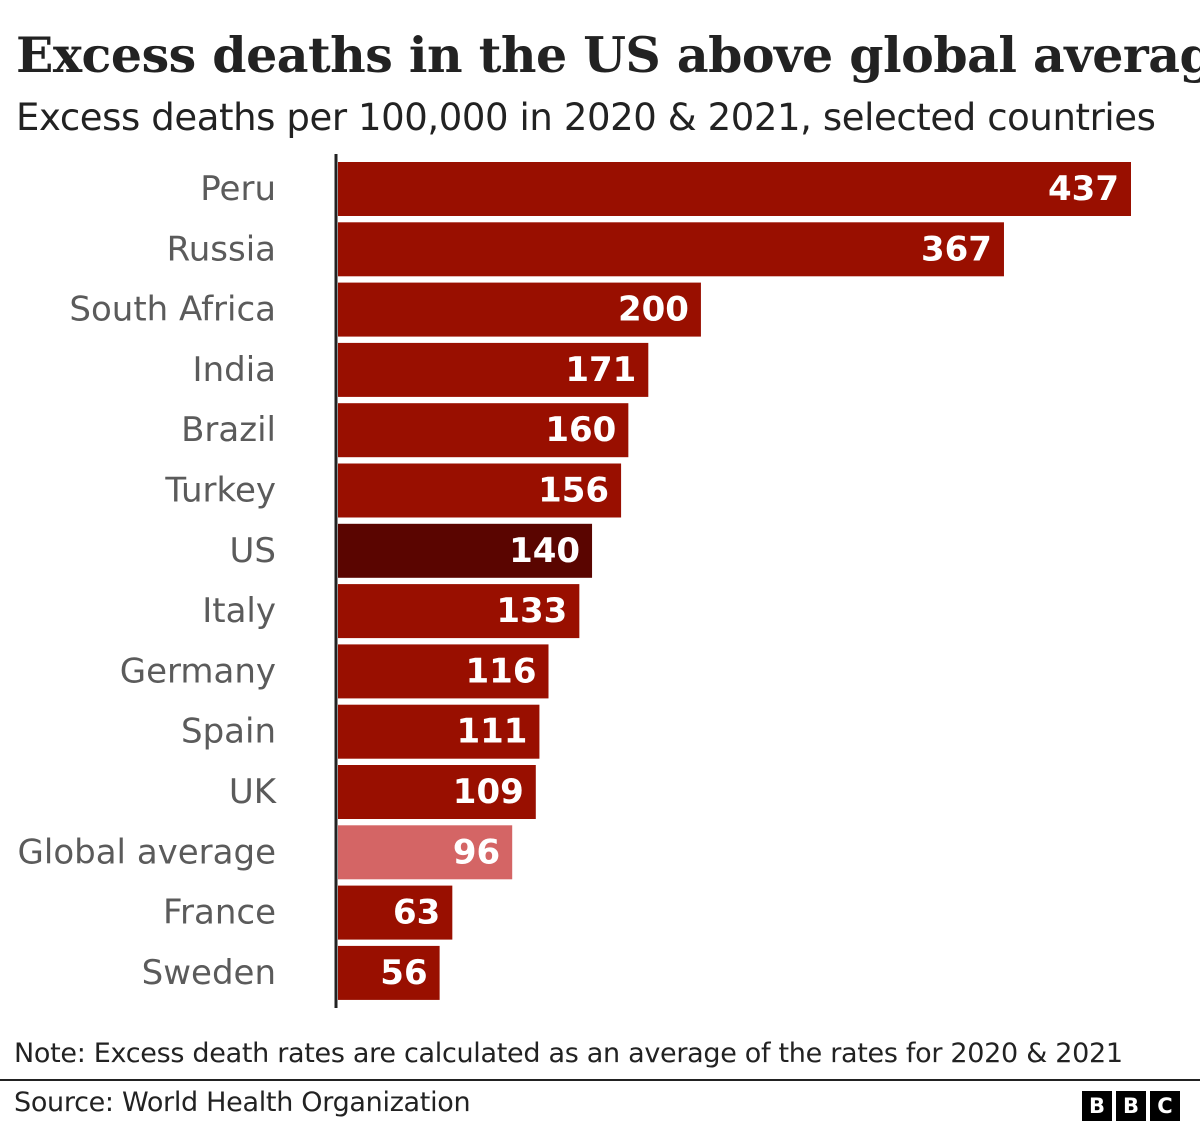 Image resolution: width=1200 pixels, height=1125 pixels. What do you see at coordinates (519, 309) in the screenshot?
I see `bar-south-africa` at bounding box center [519, 309].